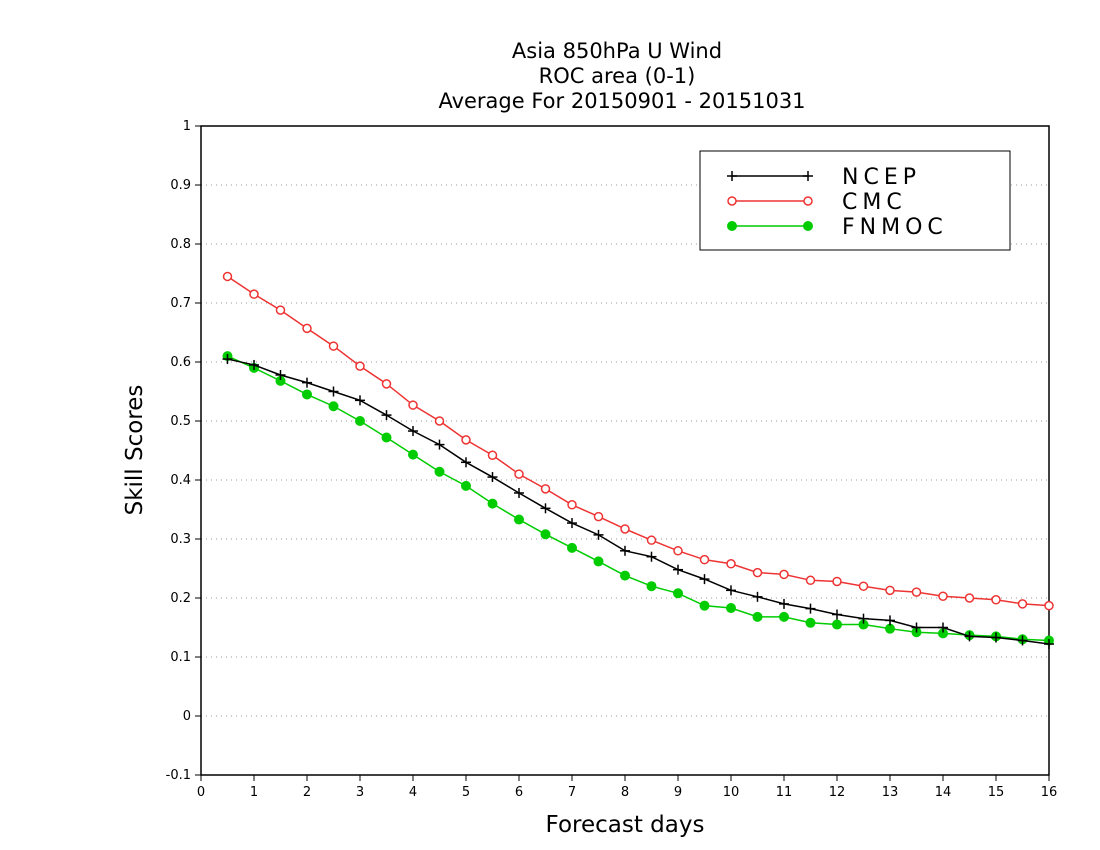 Image resolution: width=1100 pixels, height=850 pixels. Describe the element at coordinates (808, 226) in the screenshot. I see `legend-marker-fnmoc` at that location.